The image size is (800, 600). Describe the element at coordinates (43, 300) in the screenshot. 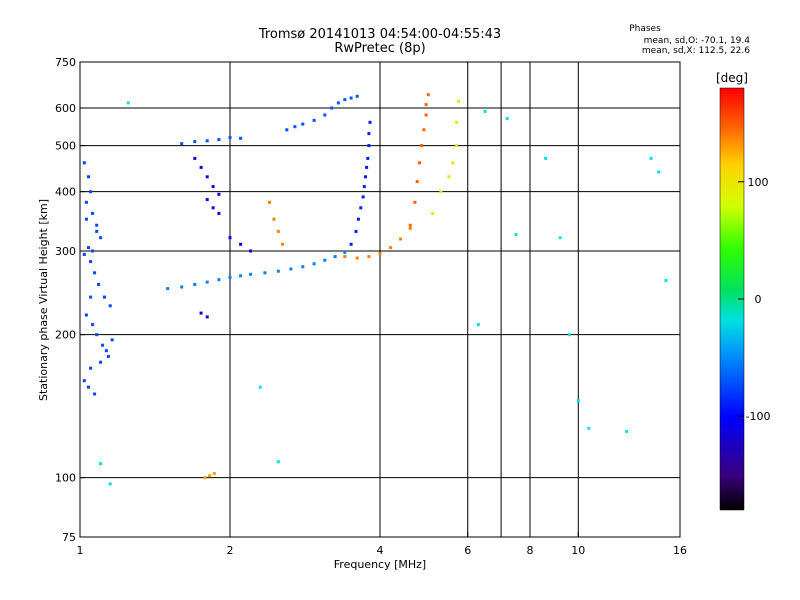

I see `y-axis-label: Stationary phase Virtual Height [km]` at that location.